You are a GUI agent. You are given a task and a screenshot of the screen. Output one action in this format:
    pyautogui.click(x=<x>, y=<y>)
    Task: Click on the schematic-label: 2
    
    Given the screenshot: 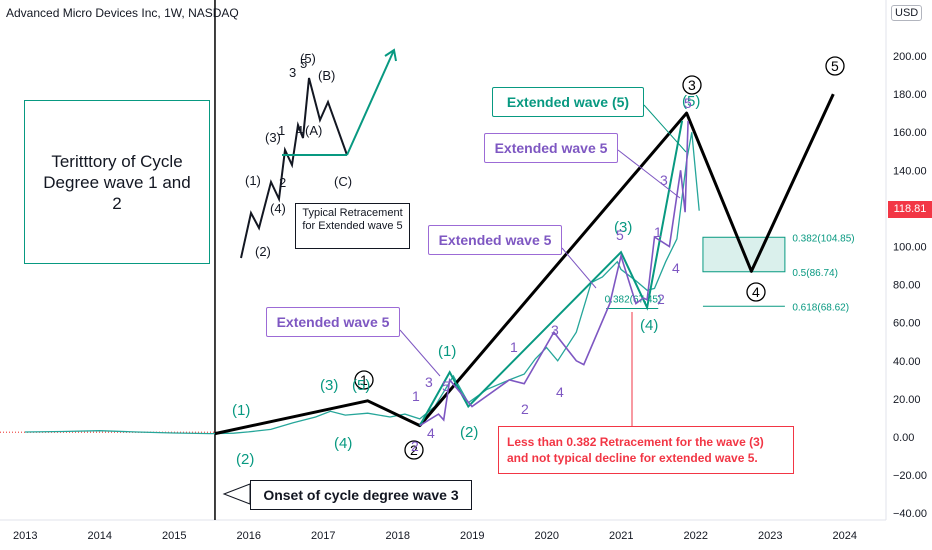 What is the action you would take?
    pyautogui.click(x=282, y=182)
    